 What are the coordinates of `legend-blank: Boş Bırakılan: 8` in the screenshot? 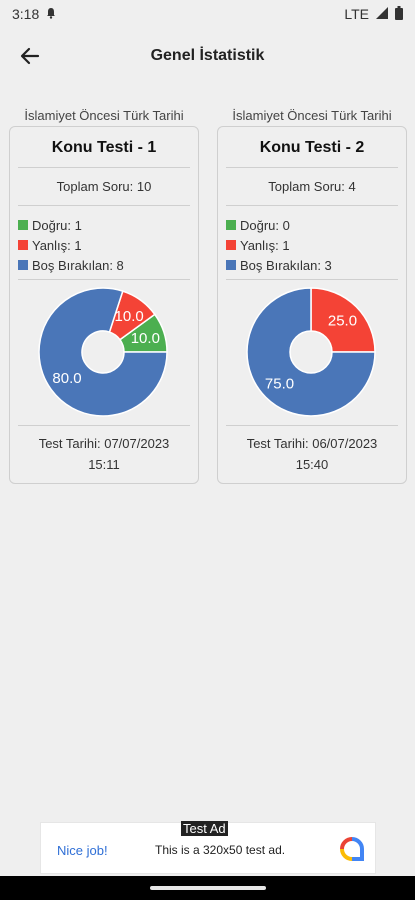 It's located at (71, 265).